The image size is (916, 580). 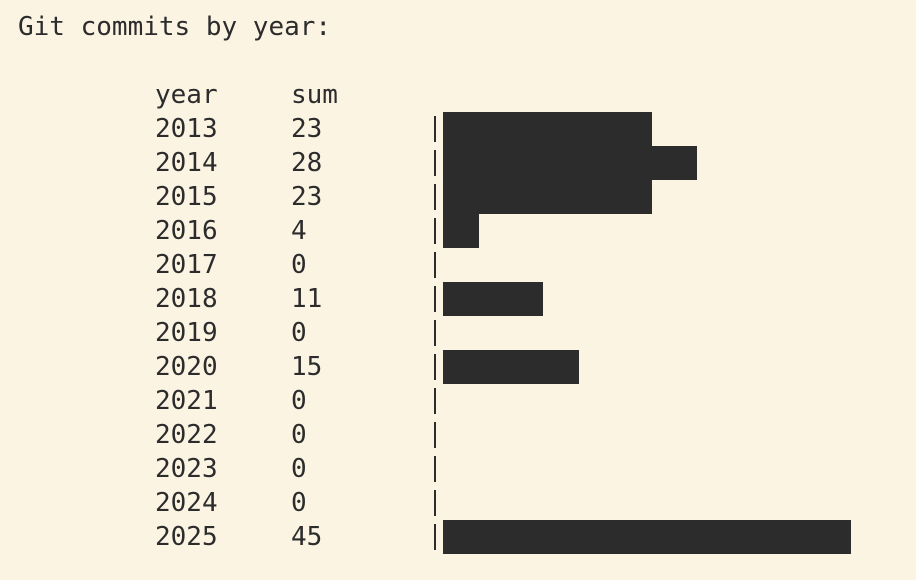 I want to click on year-label-2022: 2022, so click(x=186, y=435).